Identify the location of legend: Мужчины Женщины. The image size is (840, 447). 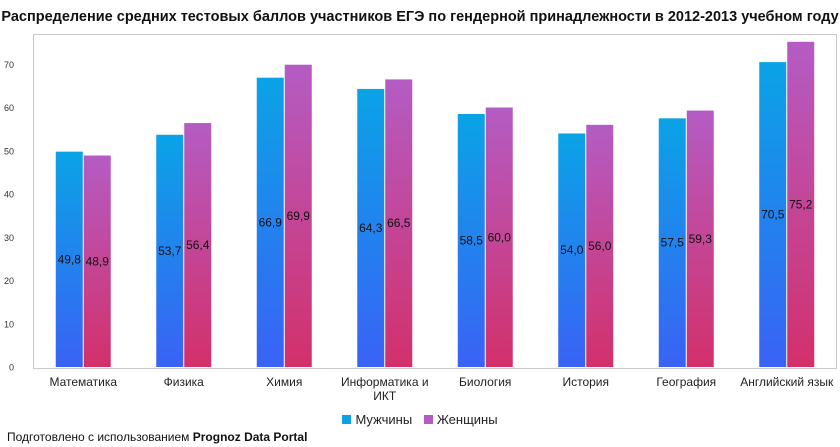
(420, 419).